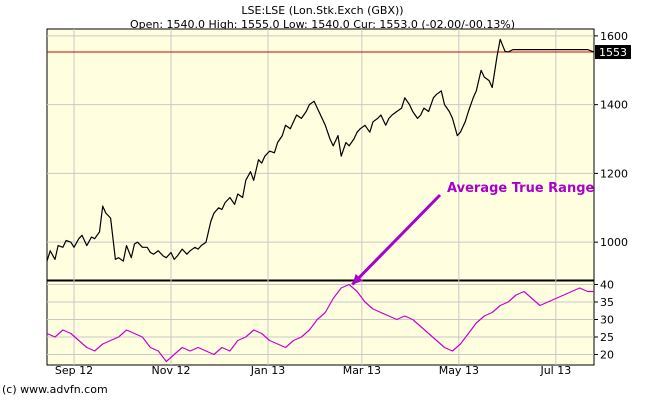  Describe the element at coordinates (607, 337) in the screenshot. I see `atr-y-tick-label: 25` at that location.